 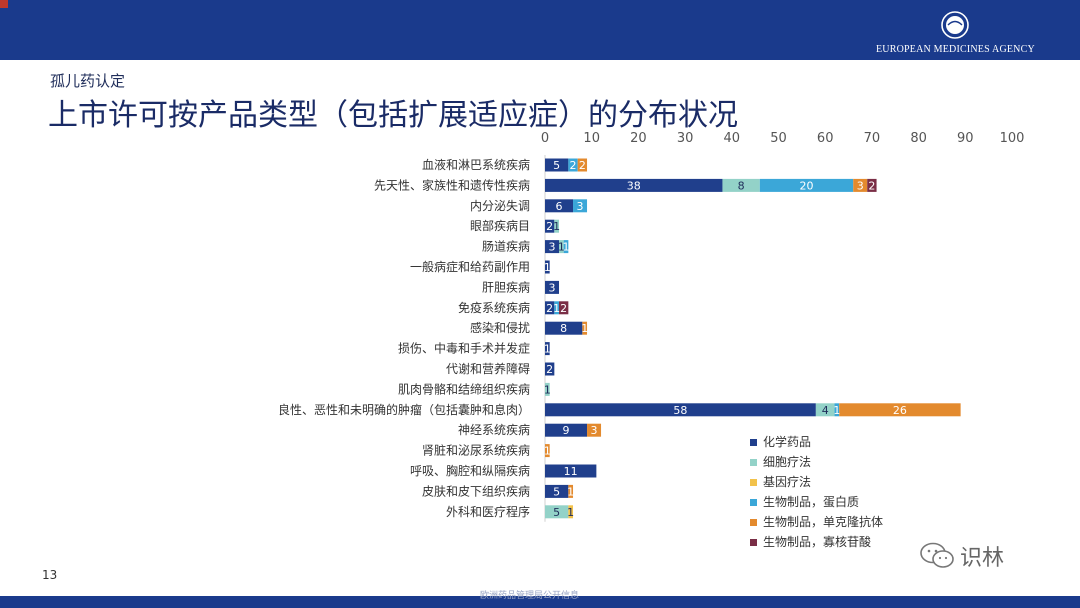 I want to click on bar-value-label: 20, so click(x=807, y=185).